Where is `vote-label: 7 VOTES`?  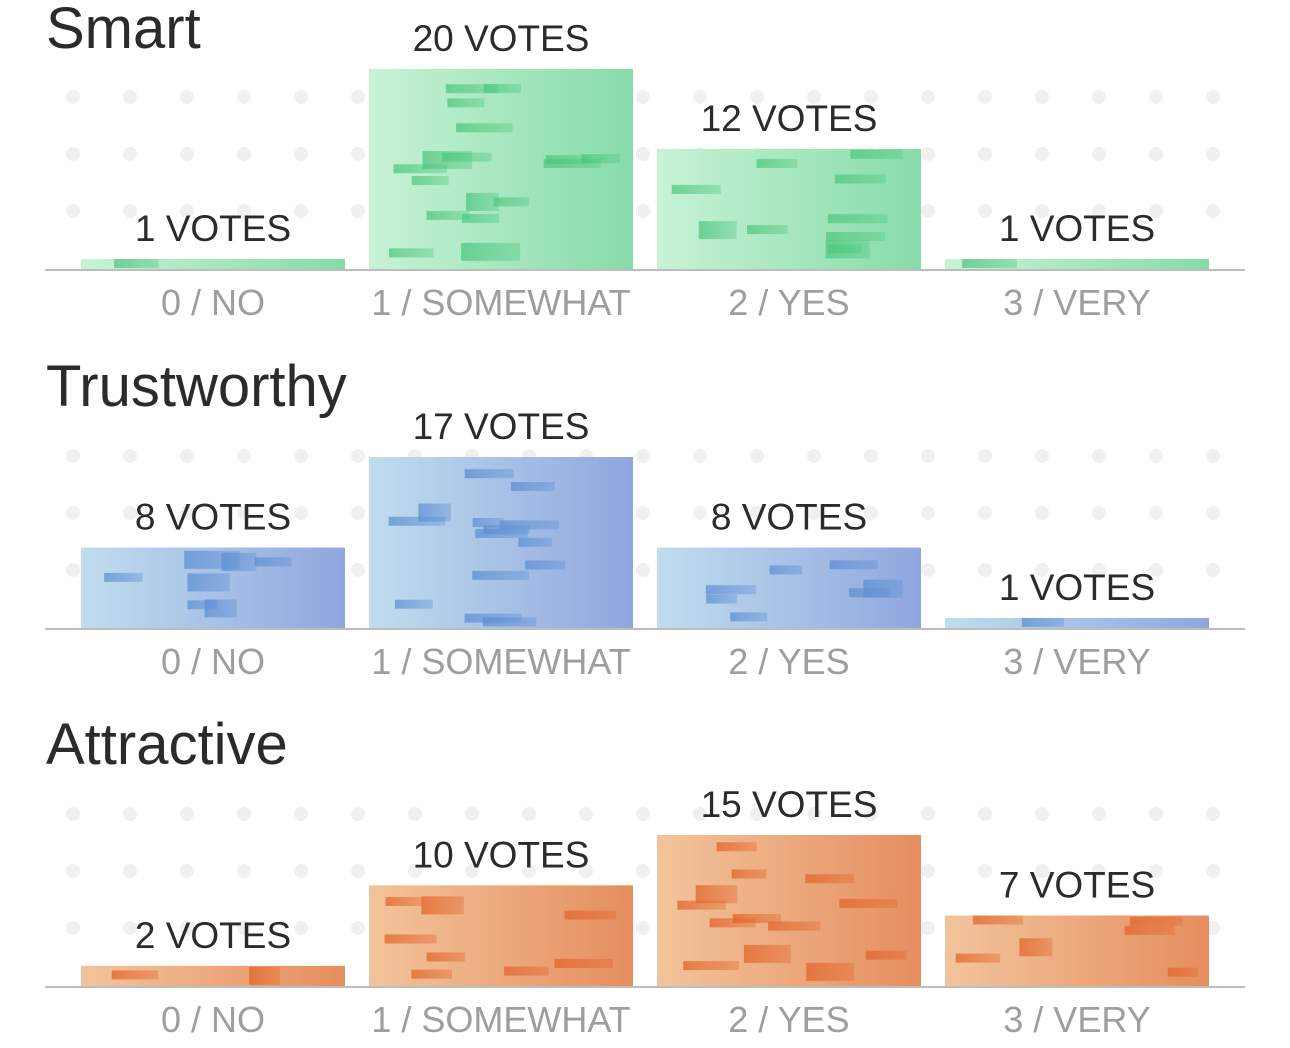
vote-label: 7 VOTES is located at coordinates (1077, 885).